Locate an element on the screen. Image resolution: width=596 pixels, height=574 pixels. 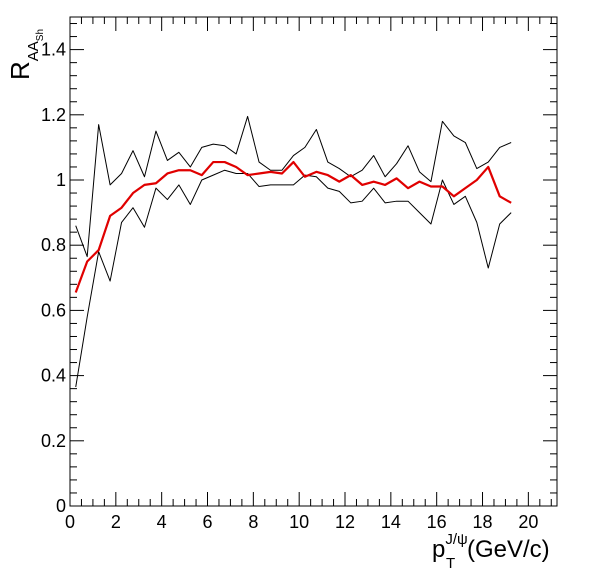
x-tick-label: 2 is located at coordinates (116, 522).